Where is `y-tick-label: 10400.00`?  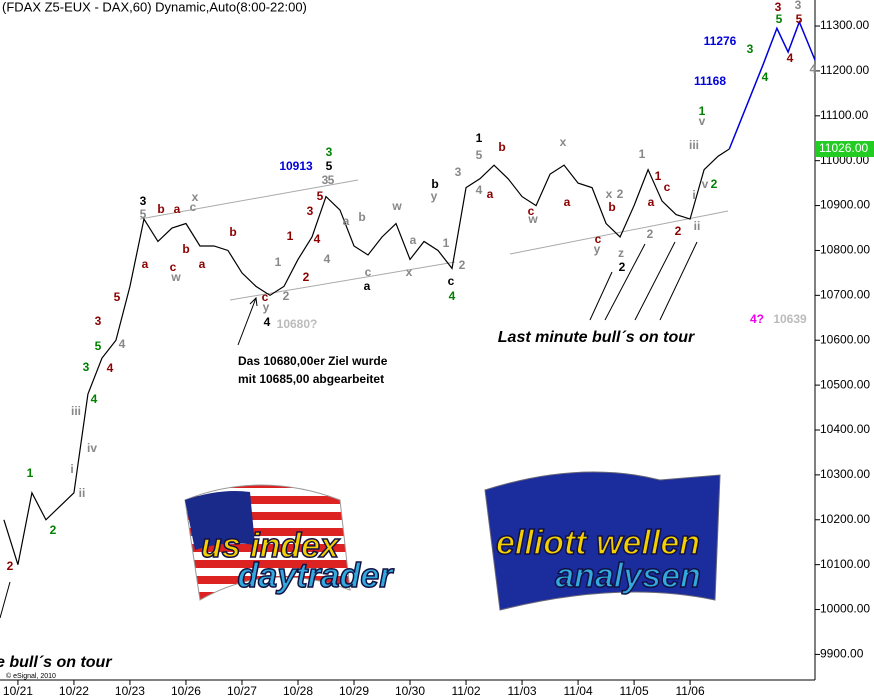 y-tick-label: 10400.00 is located at coordinates (845, 429).